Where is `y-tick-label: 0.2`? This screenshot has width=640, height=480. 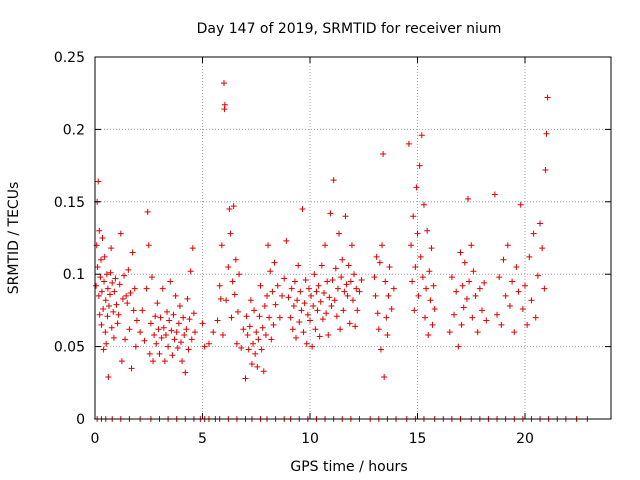 y-tick-label: 0.2 is located at coordinates (74, 130).